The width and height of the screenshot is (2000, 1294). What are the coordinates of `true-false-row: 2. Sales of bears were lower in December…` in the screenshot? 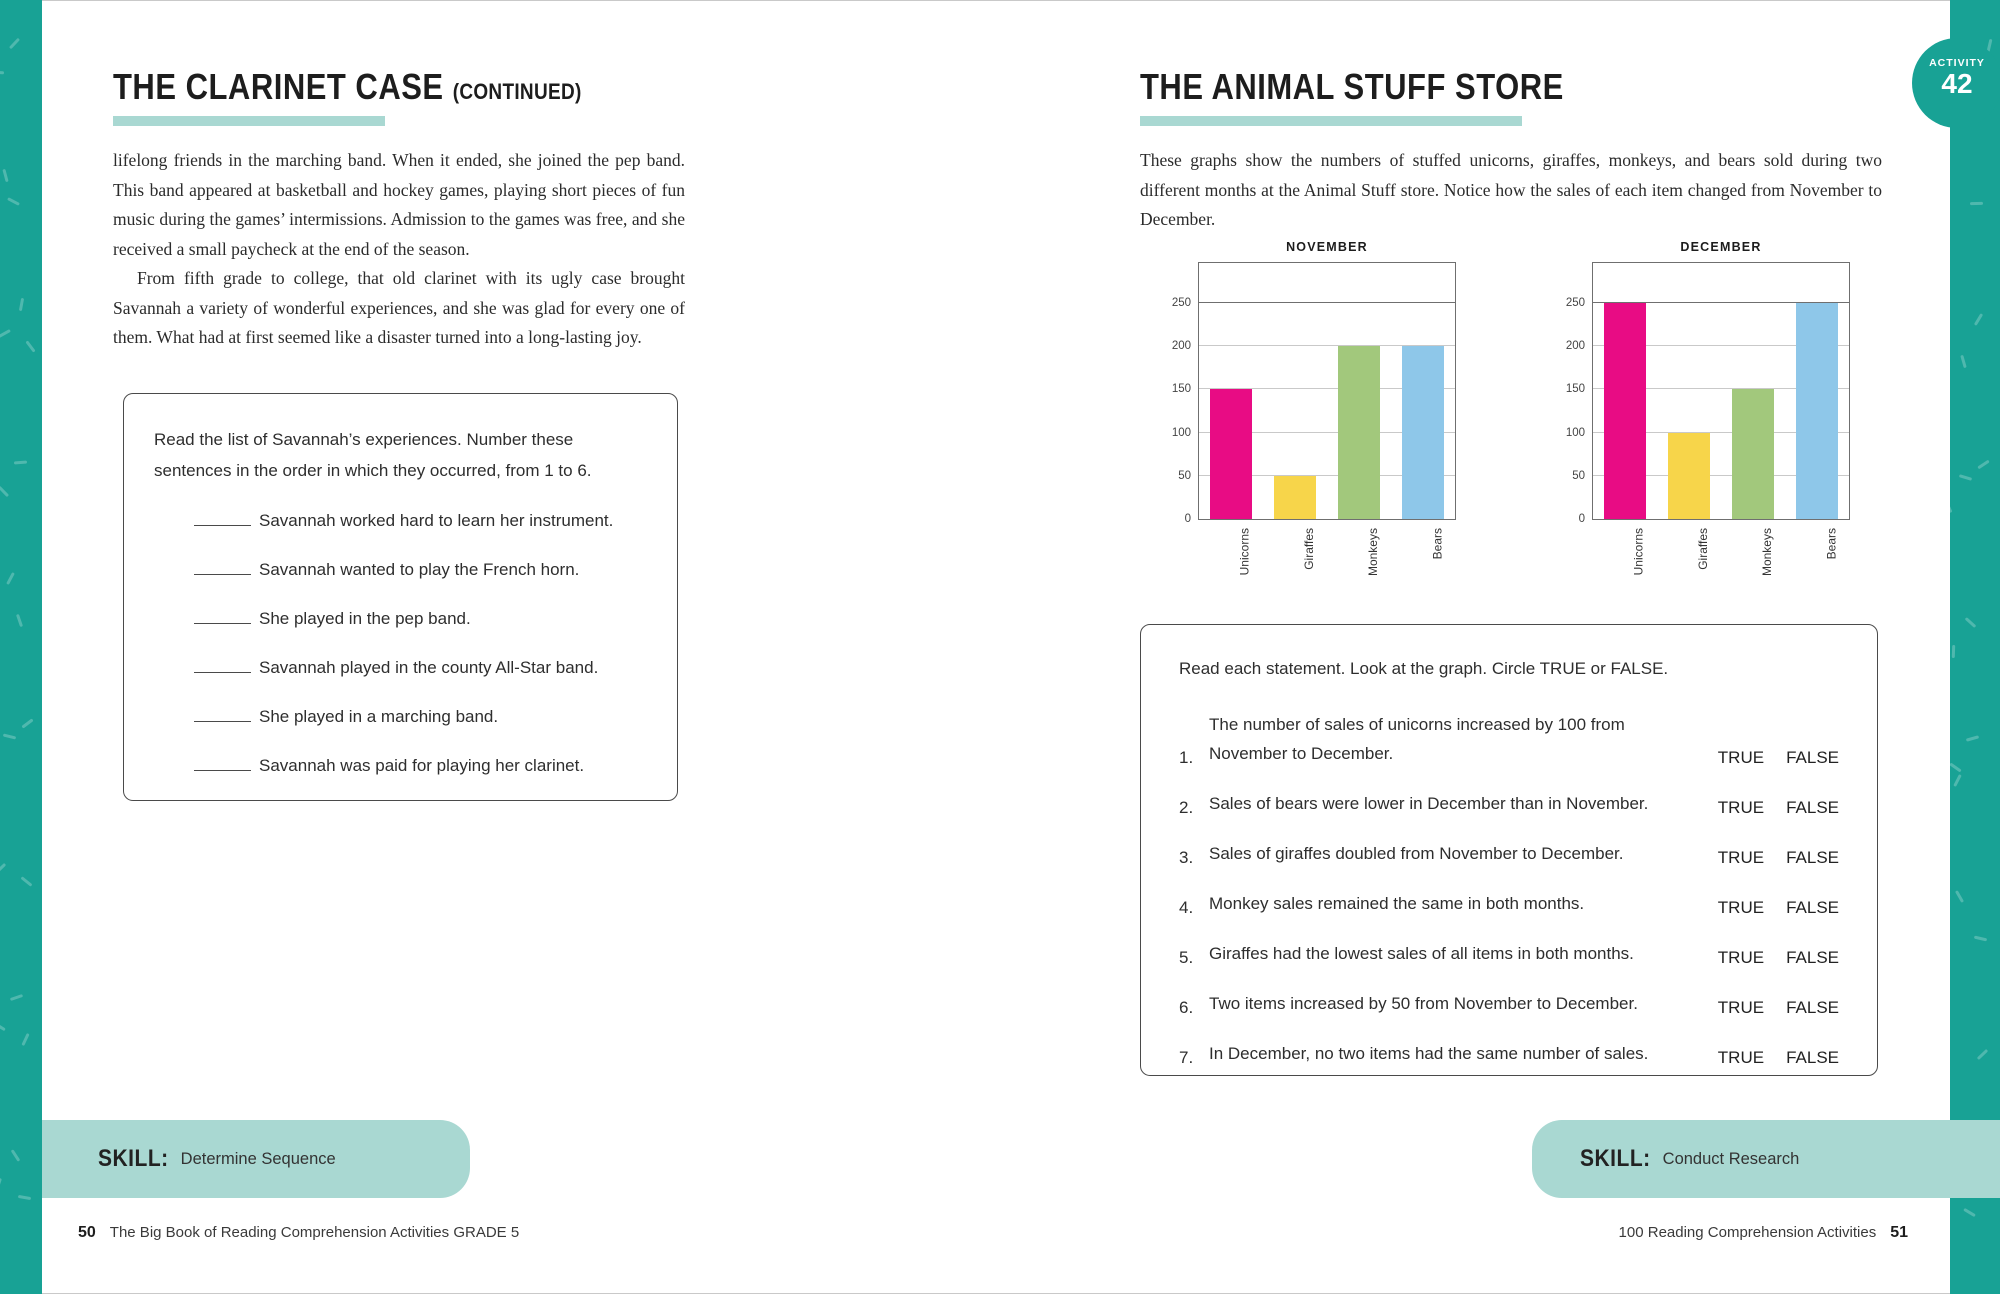 It's located at (1509, 803).